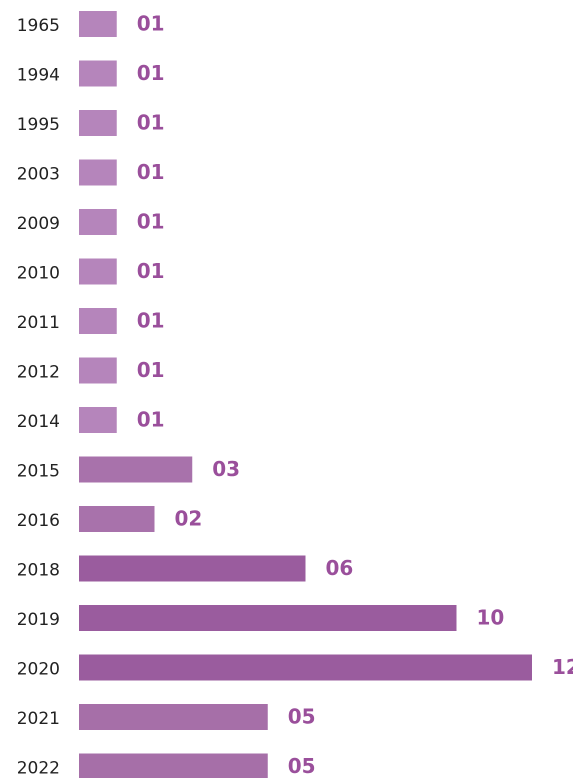  What do you see at coordinates (38, 175) in the screenshot?
I see `category-label: 2003` at bounding box center [38, 175].